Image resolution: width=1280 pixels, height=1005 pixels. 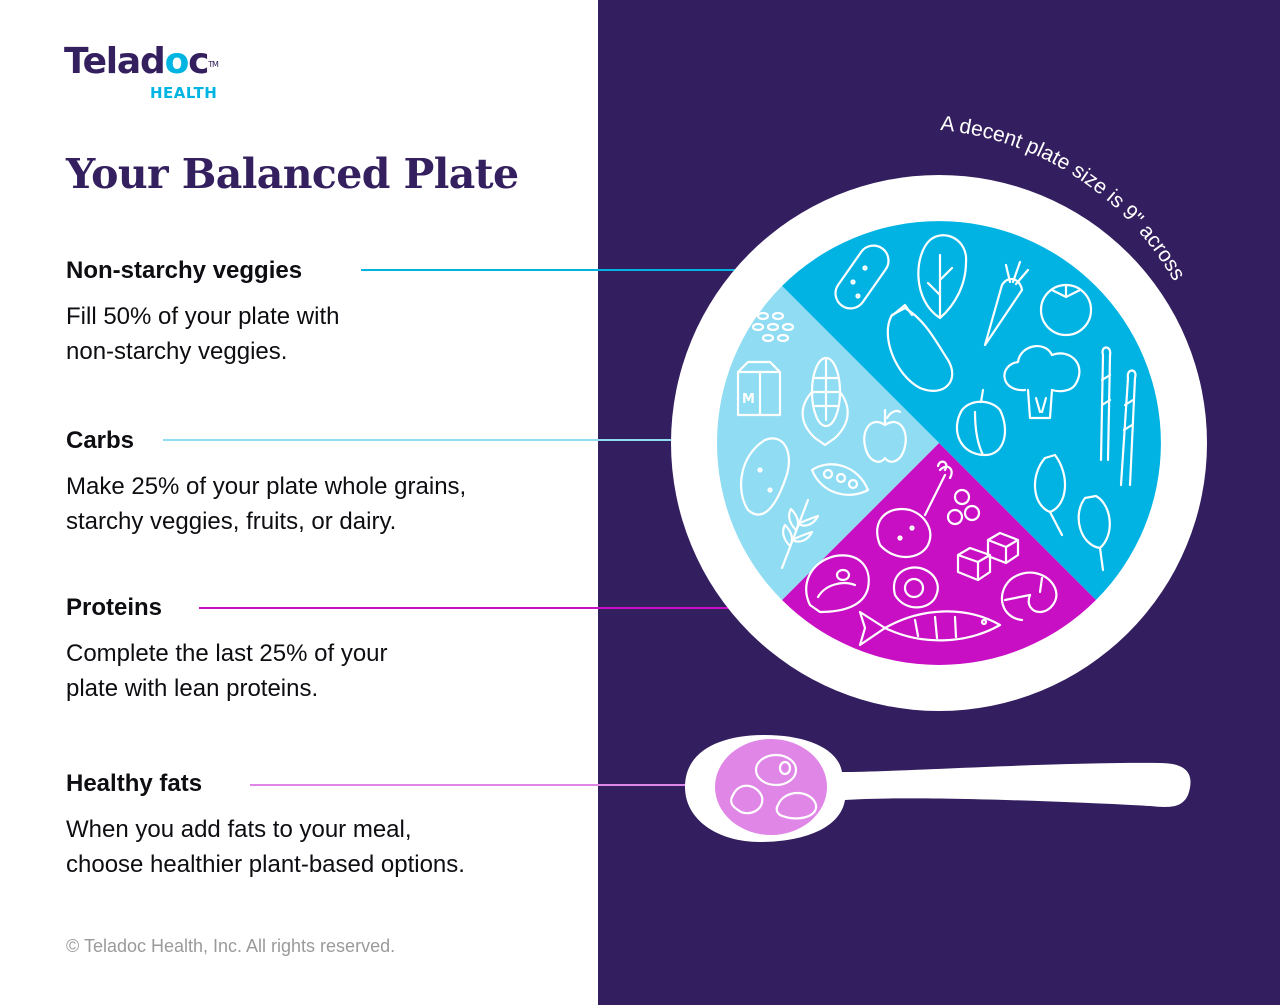 What do you see at coordinates (840, 479) in the screenshot?
I see `pea-pod-icon` at bounding box center [840, 479].